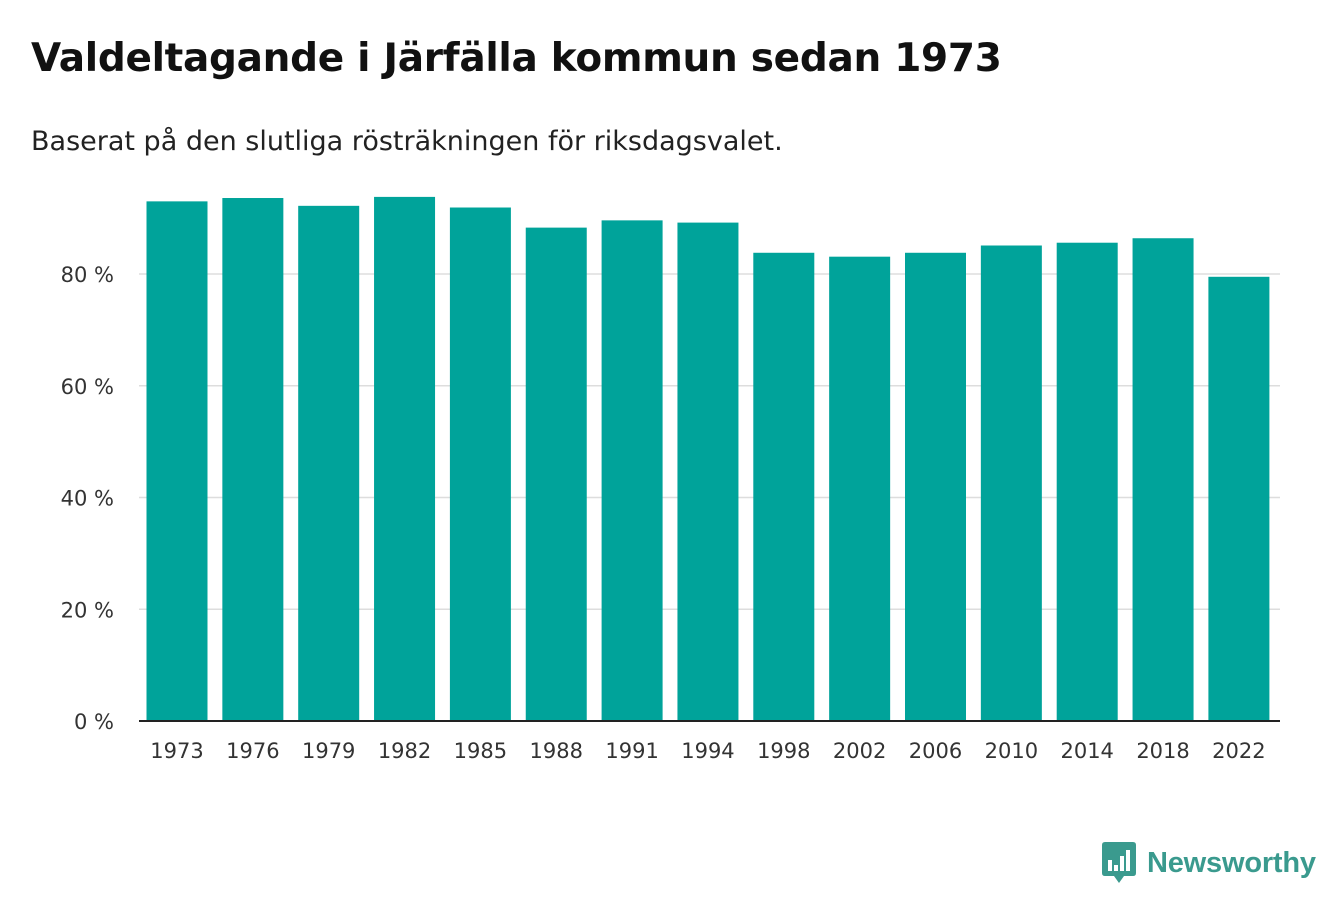 This screenshot has height=913, width=1340. Describe the element at coordinates (859, 751) in the screenshot. I see `x-tick-label: 2002` at that location.